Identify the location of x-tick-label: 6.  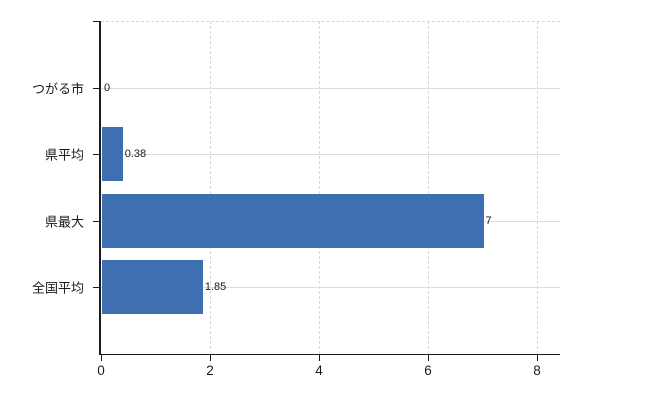
(428, 370).